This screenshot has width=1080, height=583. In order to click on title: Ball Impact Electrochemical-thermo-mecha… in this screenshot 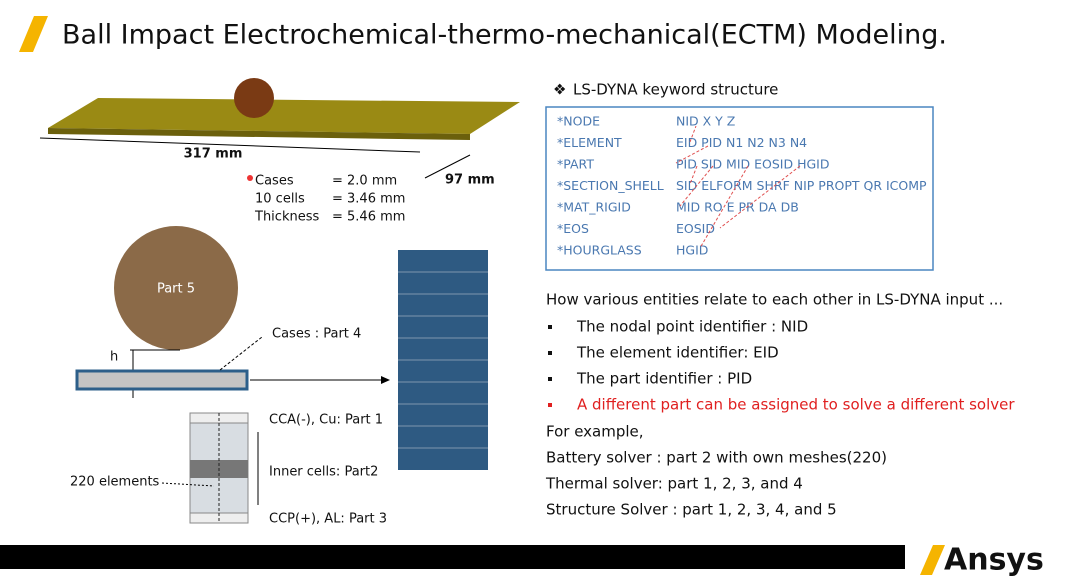, I will do `click(504, 35)`.